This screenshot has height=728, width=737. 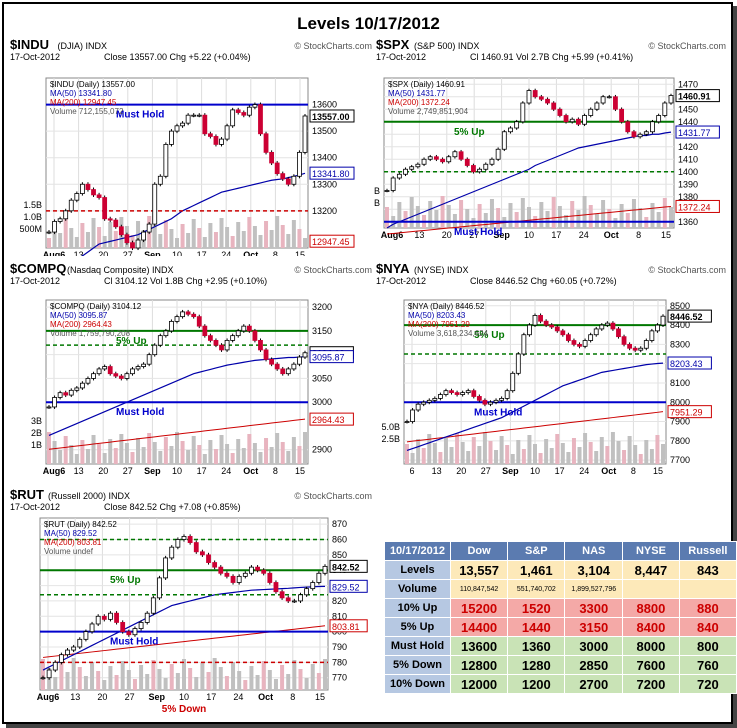 What do you see at coordinates (680, 460) in the screenshot?
I see `y-tick-label: 7700` at bounding box center [680, 460].